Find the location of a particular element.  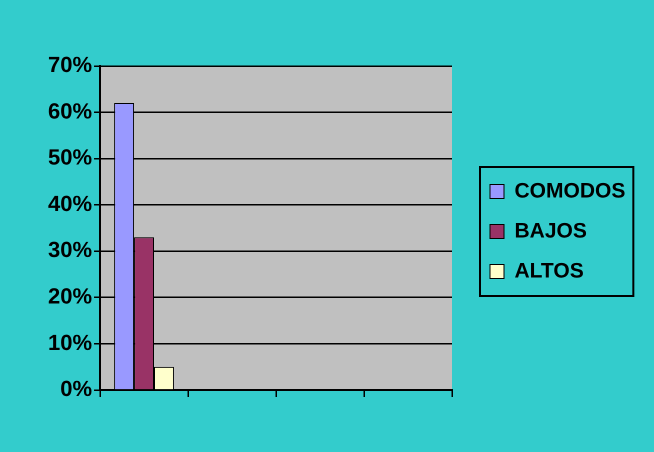

legend-label: COMODOS is located at coordinates (570, 190).